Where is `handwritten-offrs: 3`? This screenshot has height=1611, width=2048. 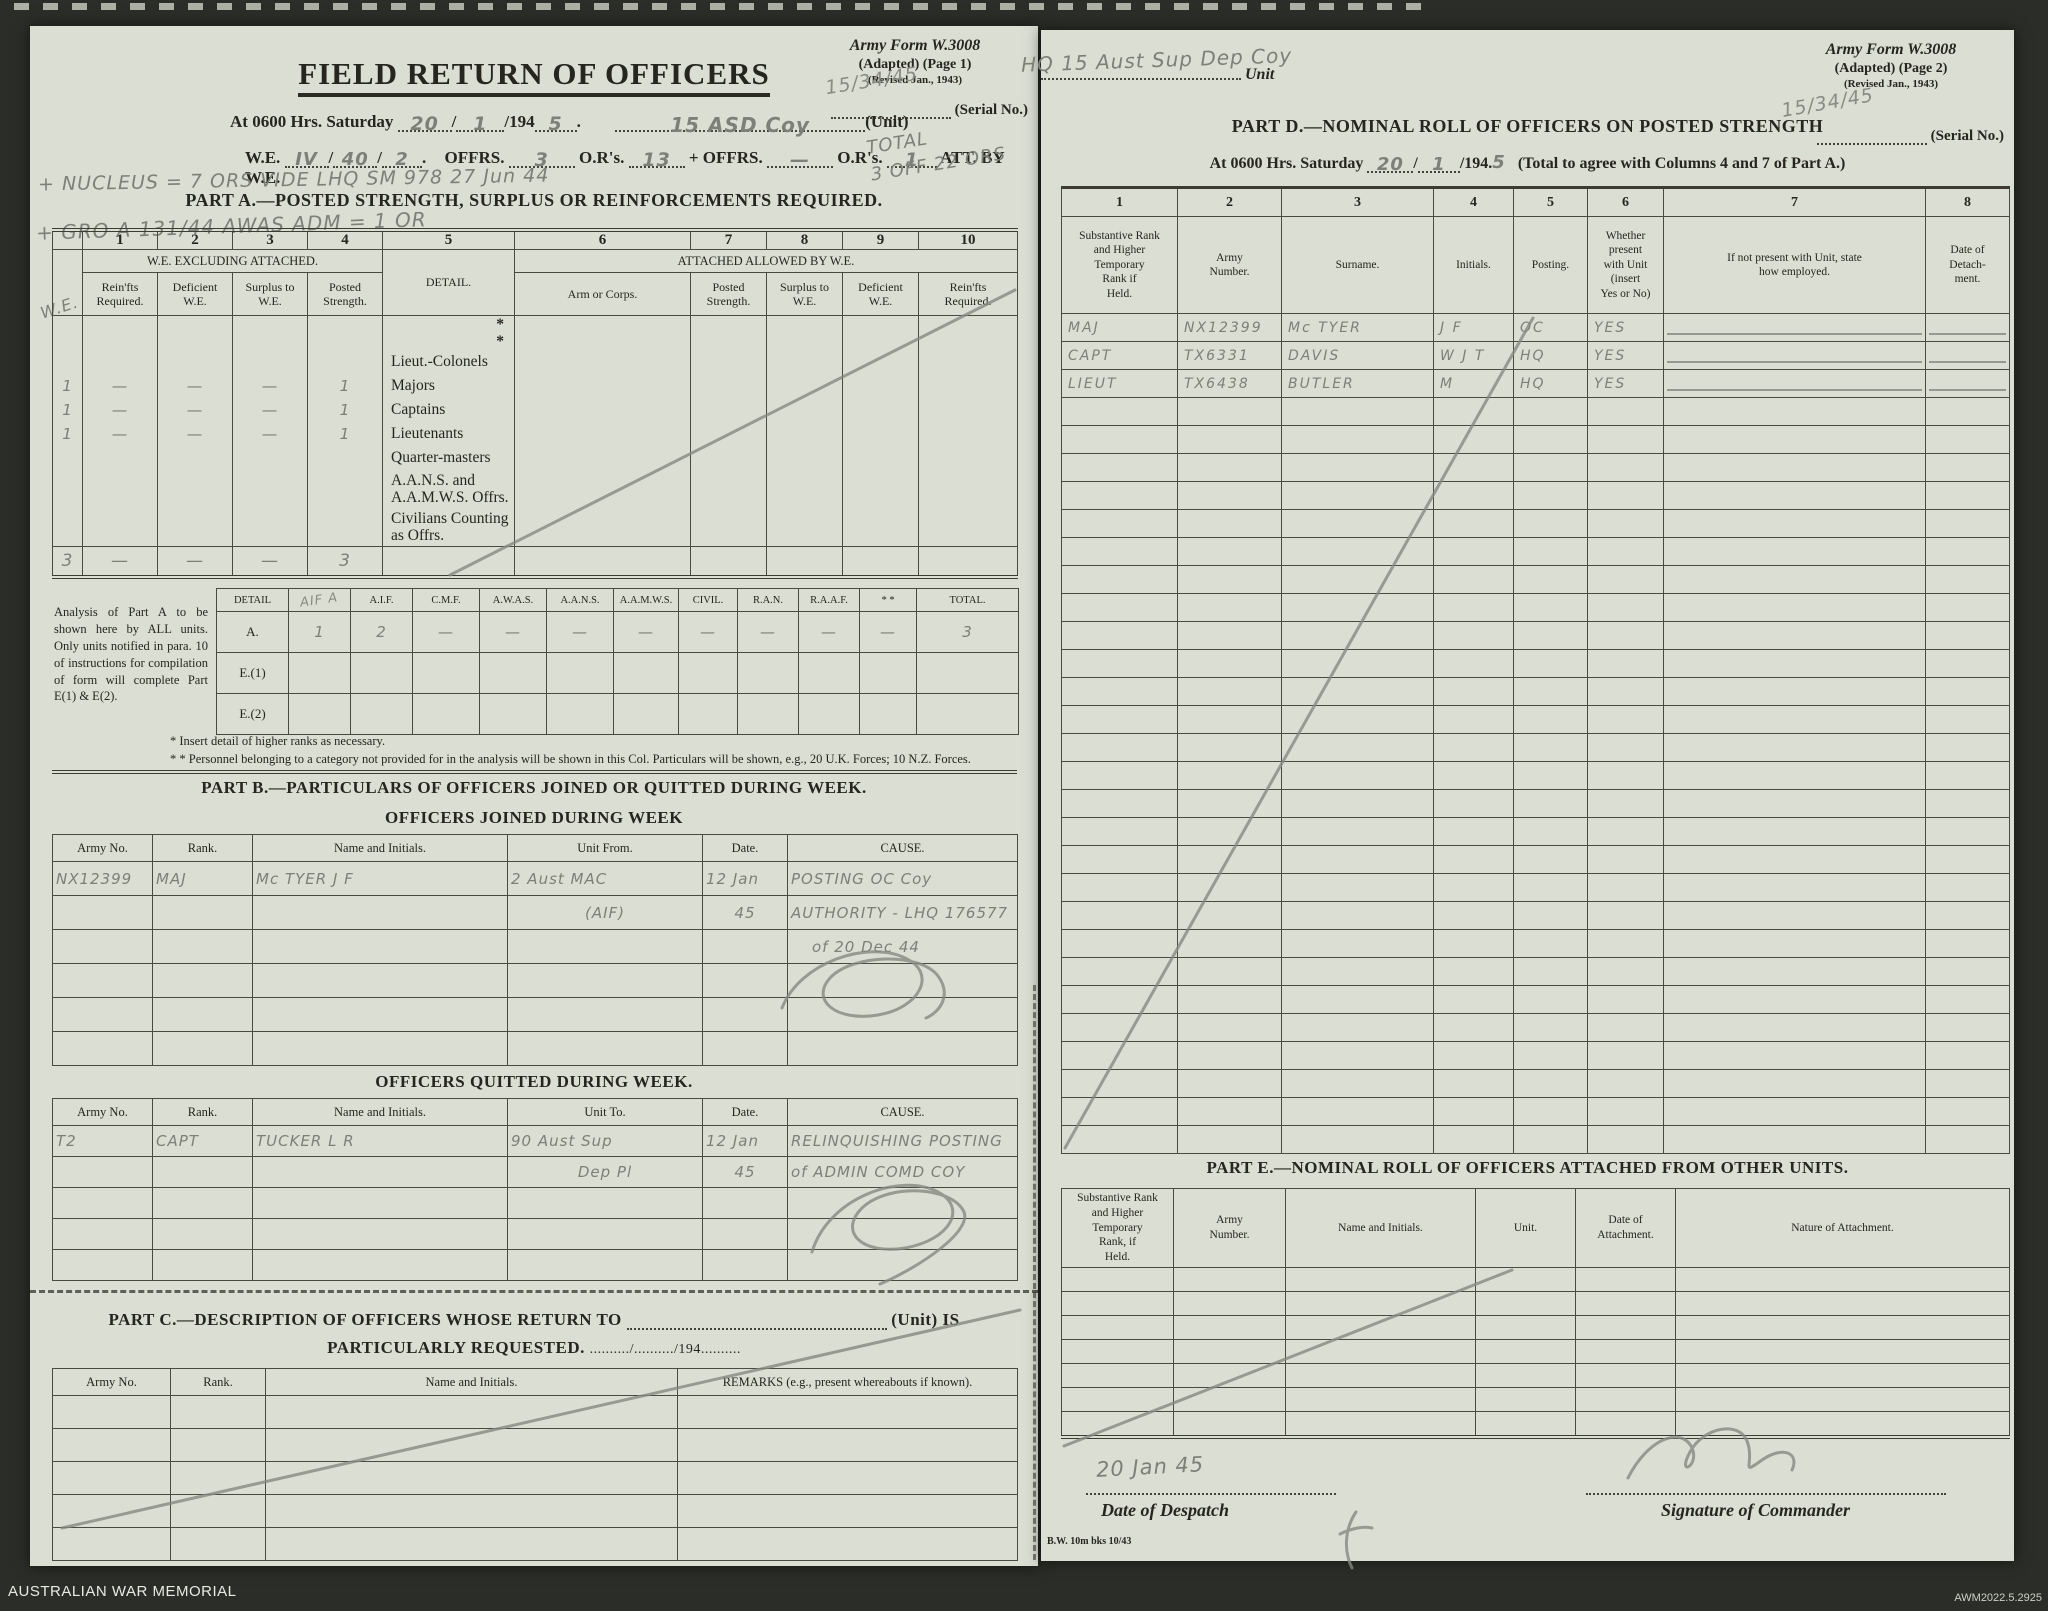
handwritten-offrs: 3 is located at coordinates (541, 160).